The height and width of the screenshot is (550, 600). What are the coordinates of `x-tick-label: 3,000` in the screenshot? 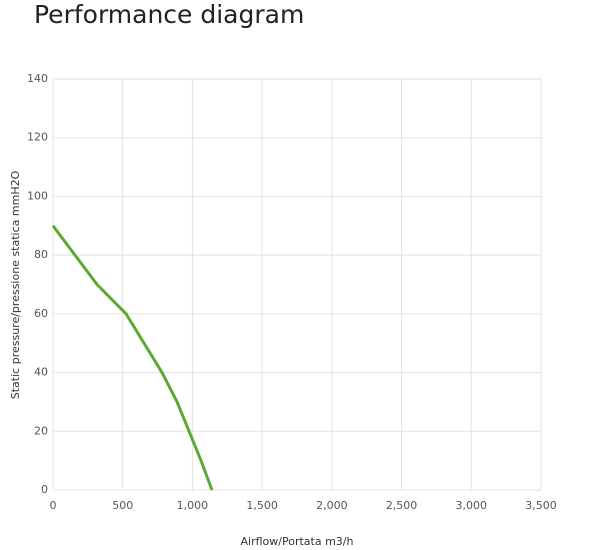 It's located at (472, 505).